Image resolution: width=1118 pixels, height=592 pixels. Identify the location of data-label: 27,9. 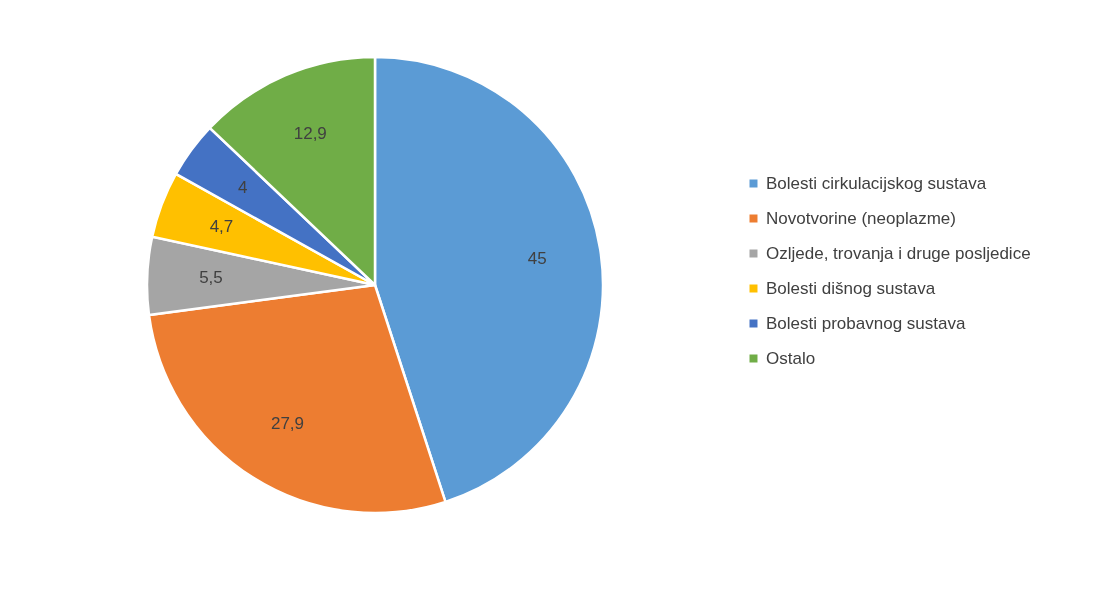
(287, 423).